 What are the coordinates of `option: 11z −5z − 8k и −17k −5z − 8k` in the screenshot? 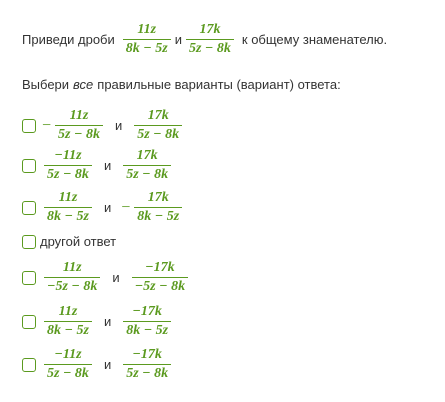 It's located at (107, 277).